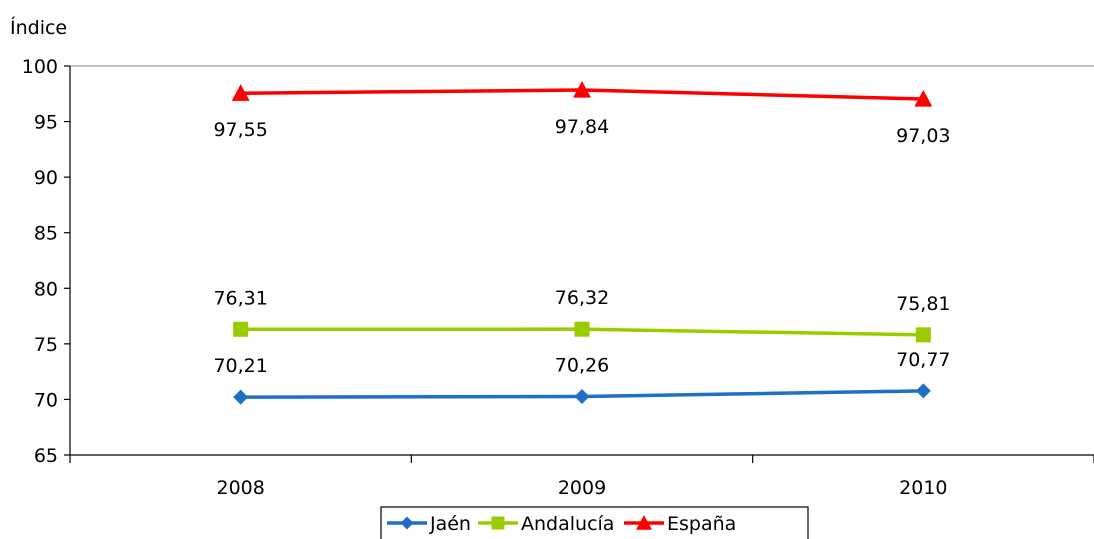  Describe the element at coordinates (923, 136) in the screenshot. I see `data-label-espana: 97,03` at that location.